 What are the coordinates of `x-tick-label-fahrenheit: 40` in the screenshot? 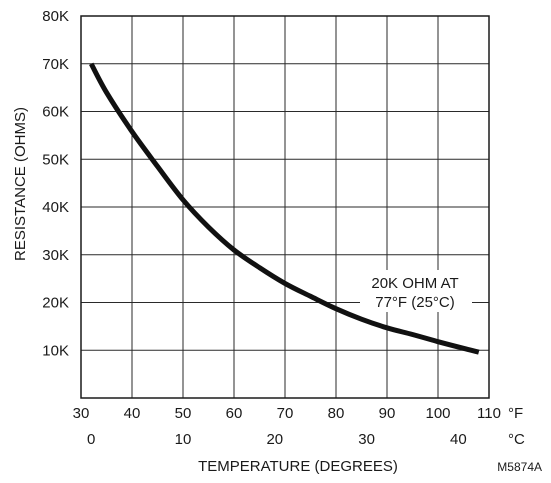 It's located at (132, 413).